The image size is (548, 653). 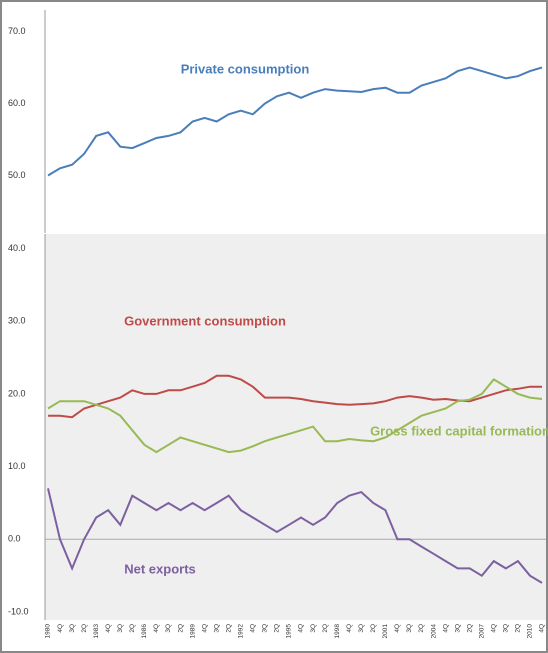 I want to click on series-label: Gross fixed capital formation, so click(x=459, y=430).